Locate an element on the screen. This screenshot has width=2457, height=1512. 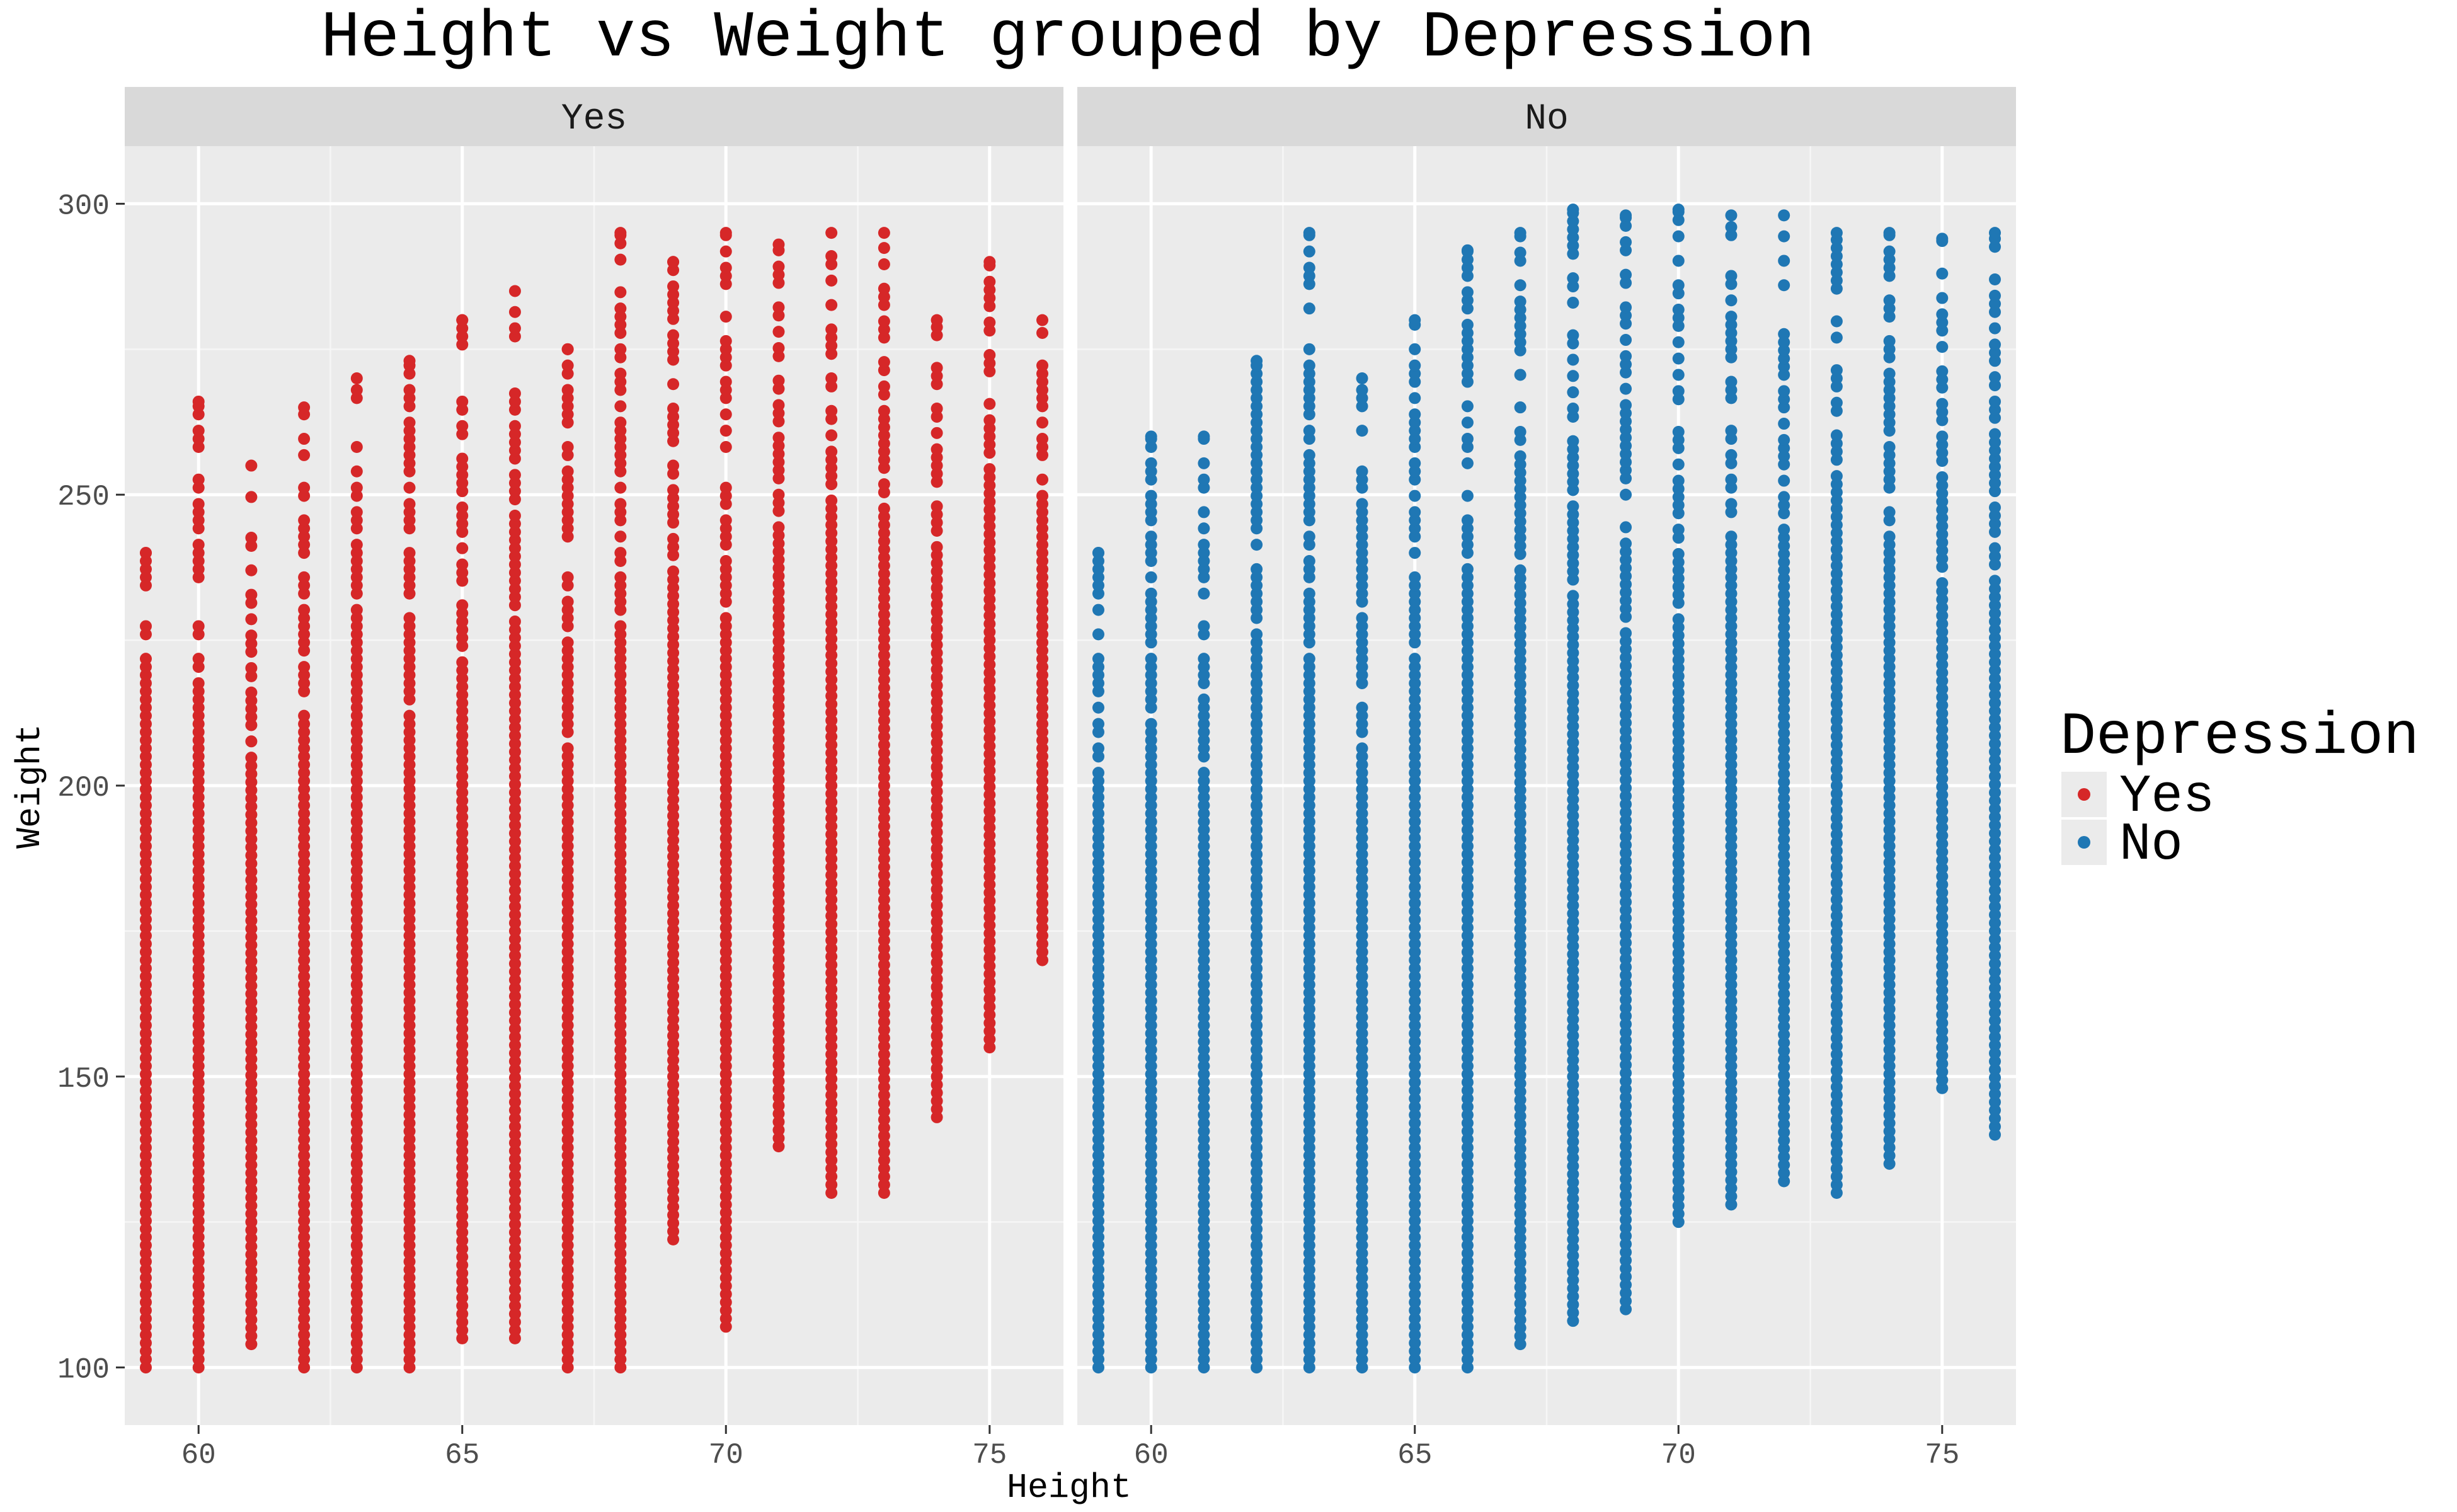
facet-strip-label: No is located at coordinates (1547, 119).